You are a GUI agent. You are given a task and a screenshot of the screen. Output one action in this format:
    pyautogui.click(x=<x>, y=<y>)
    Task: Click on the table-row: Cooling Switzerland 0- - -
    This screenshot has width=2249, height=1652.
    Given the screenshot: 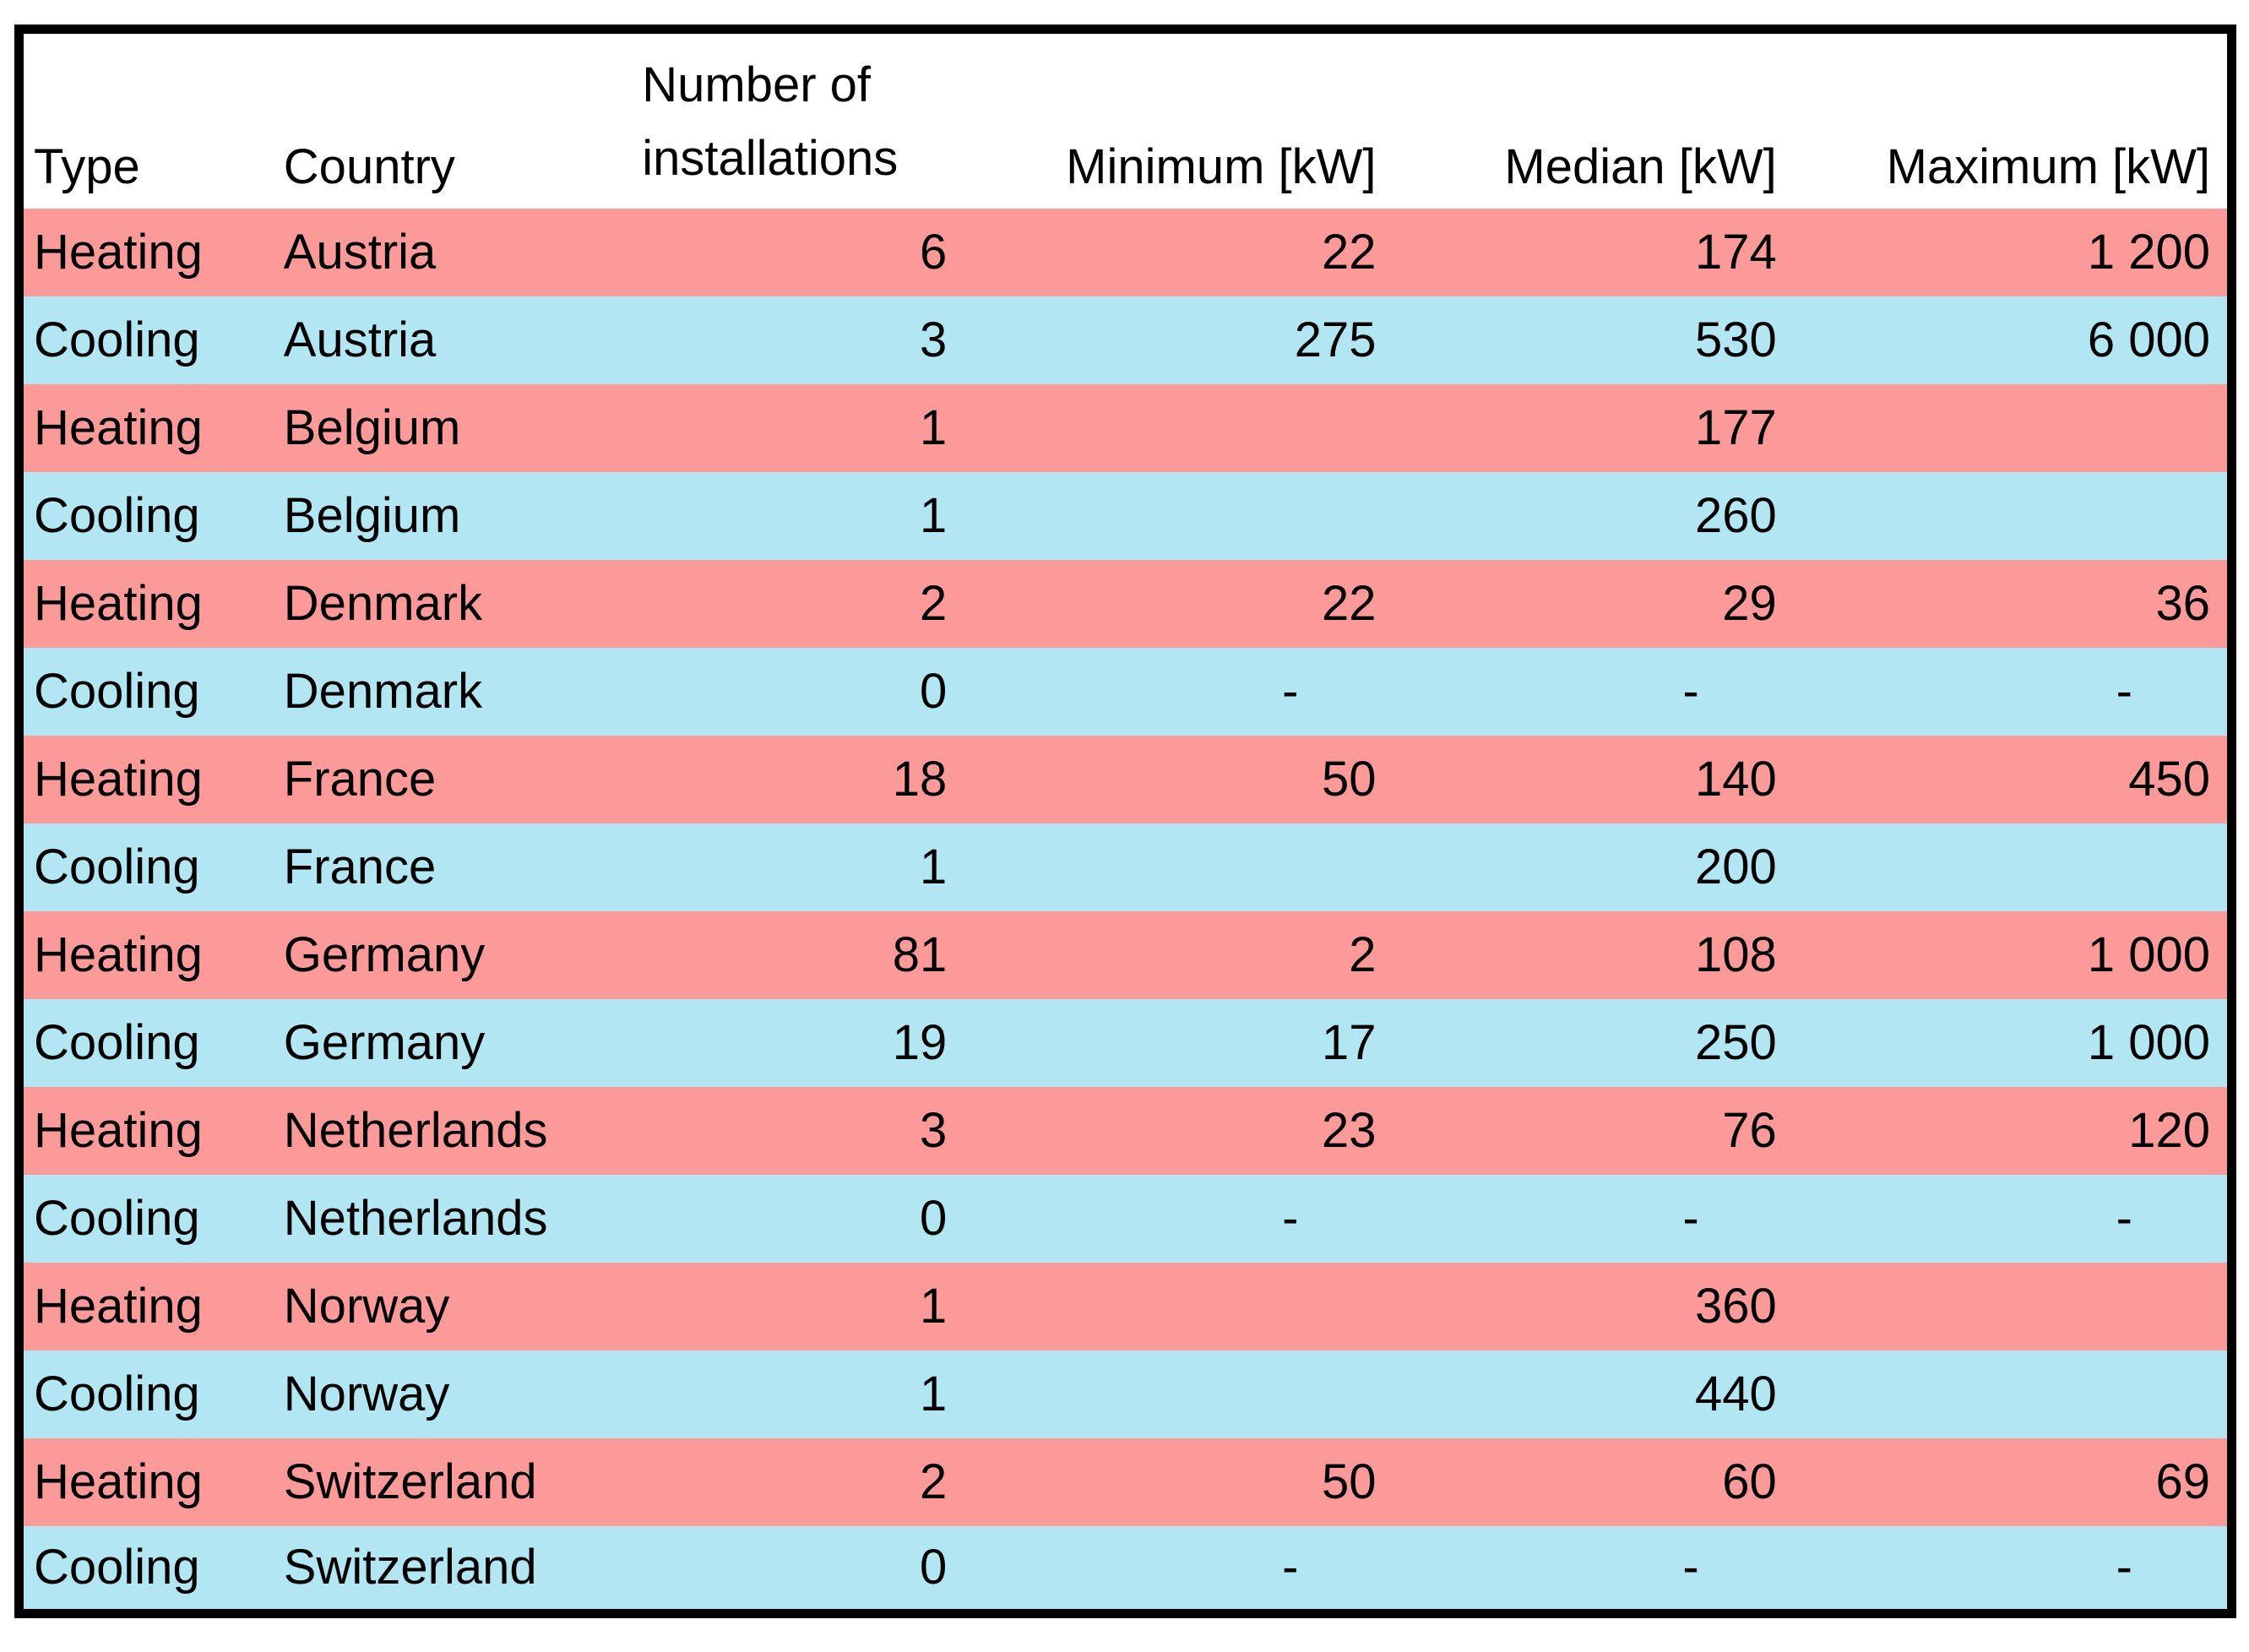 What is the action you would take?
    pyautogui.click(x=1125, y=1569)
    